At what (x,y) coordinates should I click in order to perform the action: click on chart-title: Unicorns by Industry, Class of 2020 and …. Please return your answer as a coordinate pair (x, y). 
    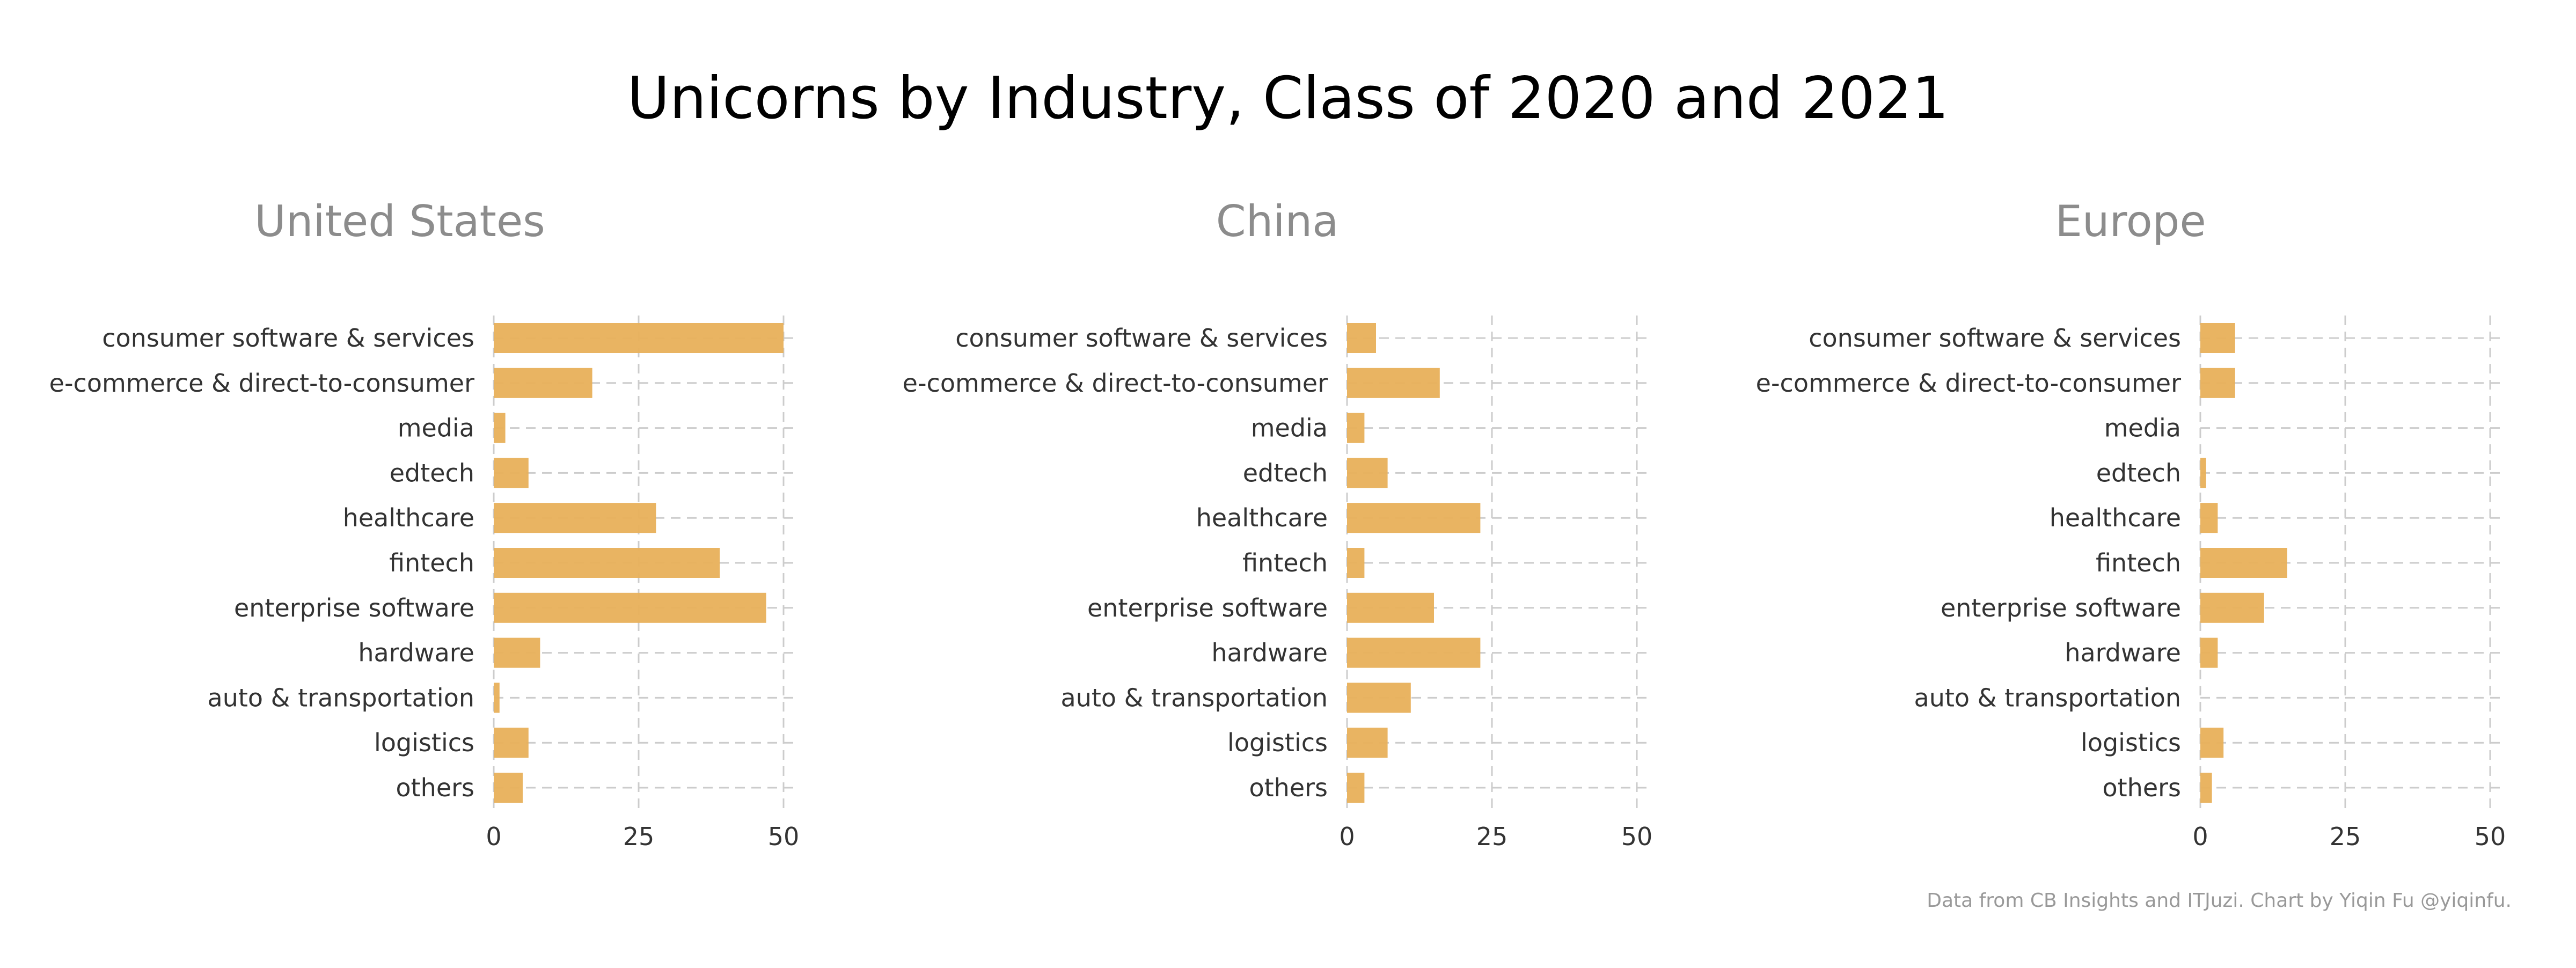
    Looking at the image, I should click on (1288, 98).